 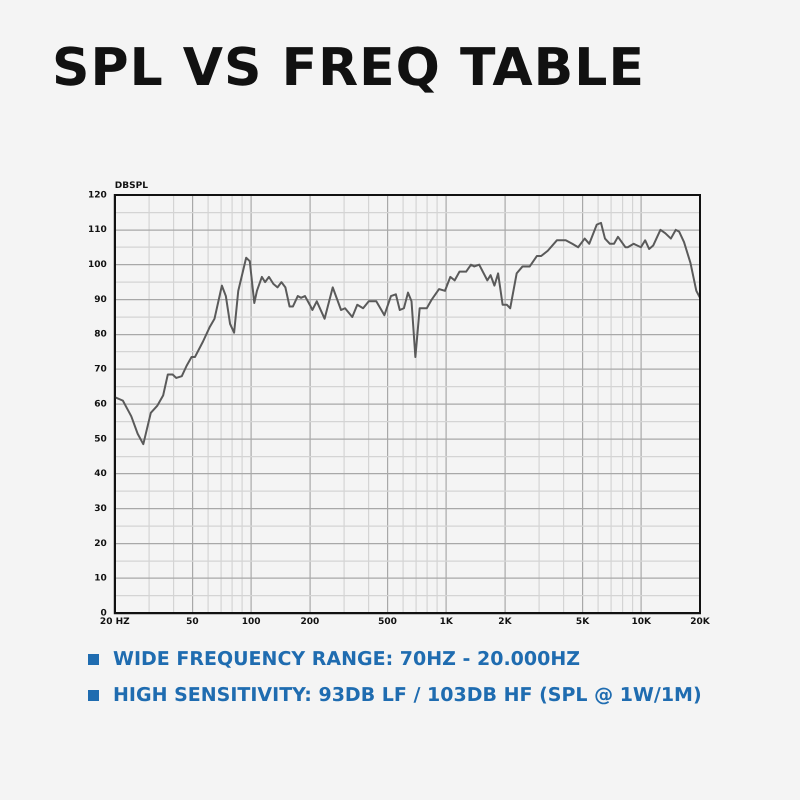 I want to click on x-tick-label: 200, so click(x=310, y=621).